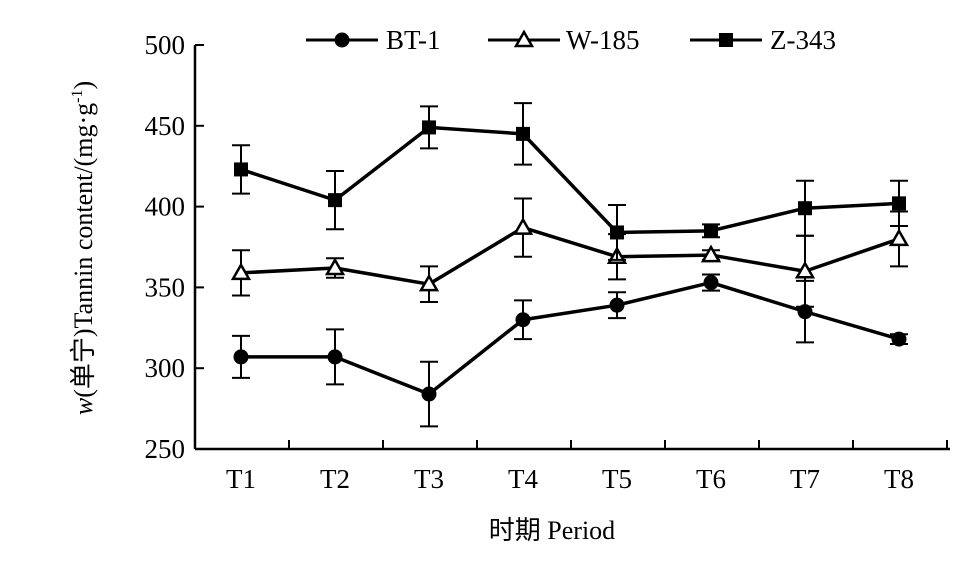 This screenshot has width=971, height=566. I want to click on x-tick-label: T4, so click(523, 479).